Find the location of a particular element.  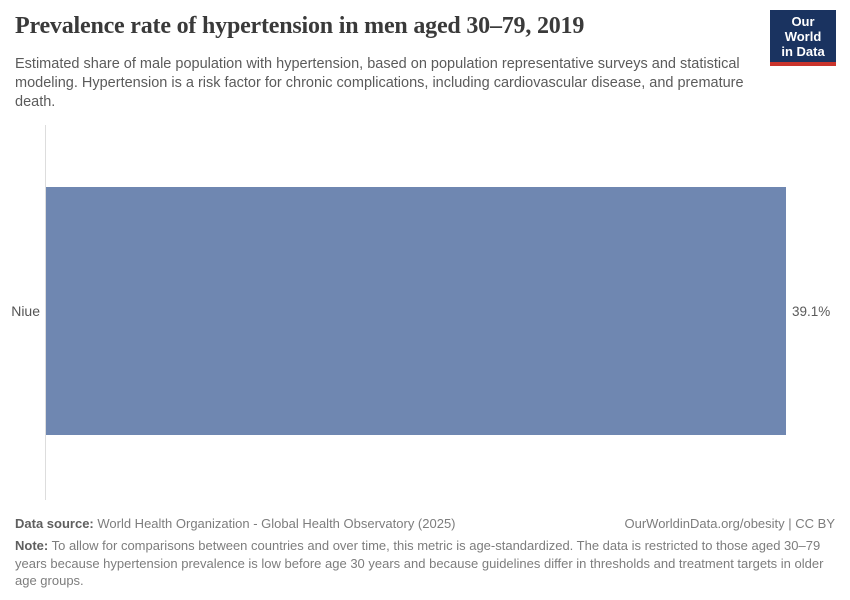

owid-logo-line2: in Data is located at coordinates (803, 51).